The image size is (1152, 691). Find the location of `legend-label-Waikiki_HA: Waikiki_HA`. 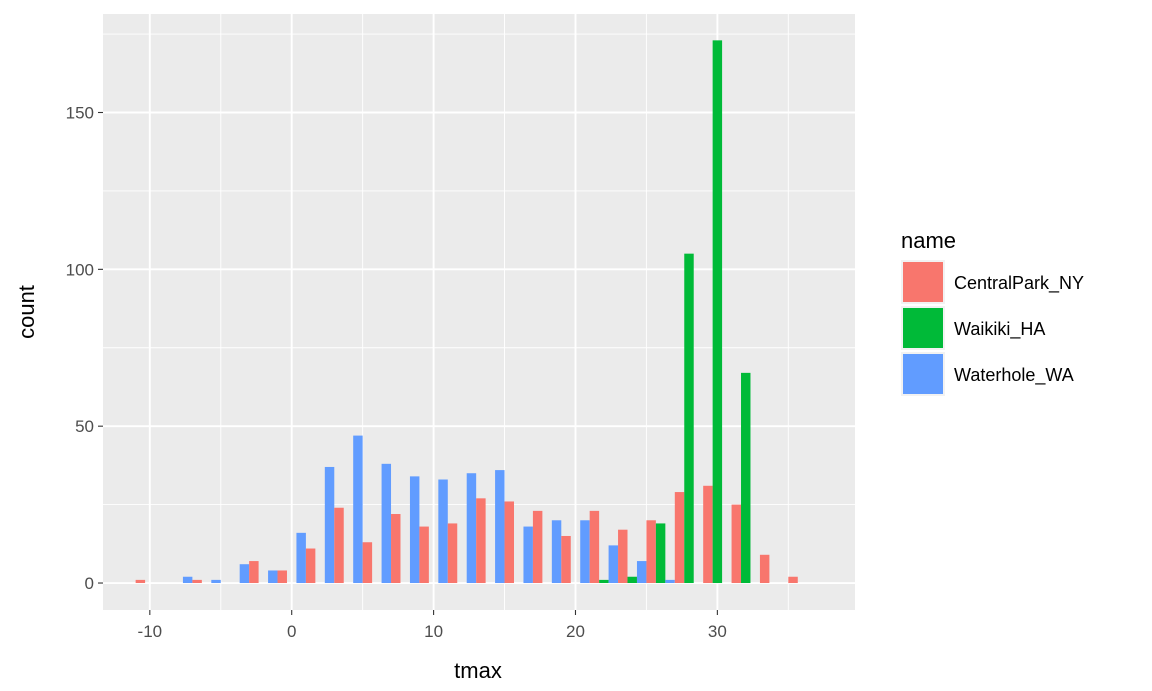

legend-label-Waikiki_HA: Waikiki_HA is located at coordinates (999, 329).